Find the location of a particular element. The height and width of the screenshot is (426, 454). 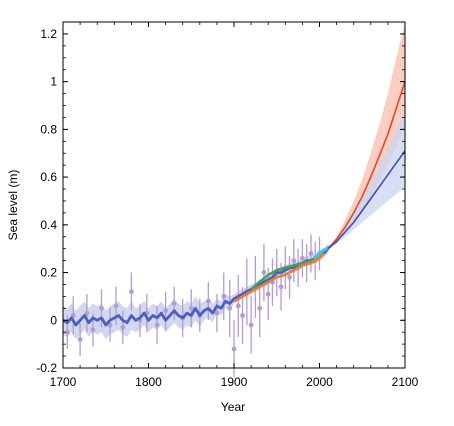

satellite-line is located at coordinates (322, 252).